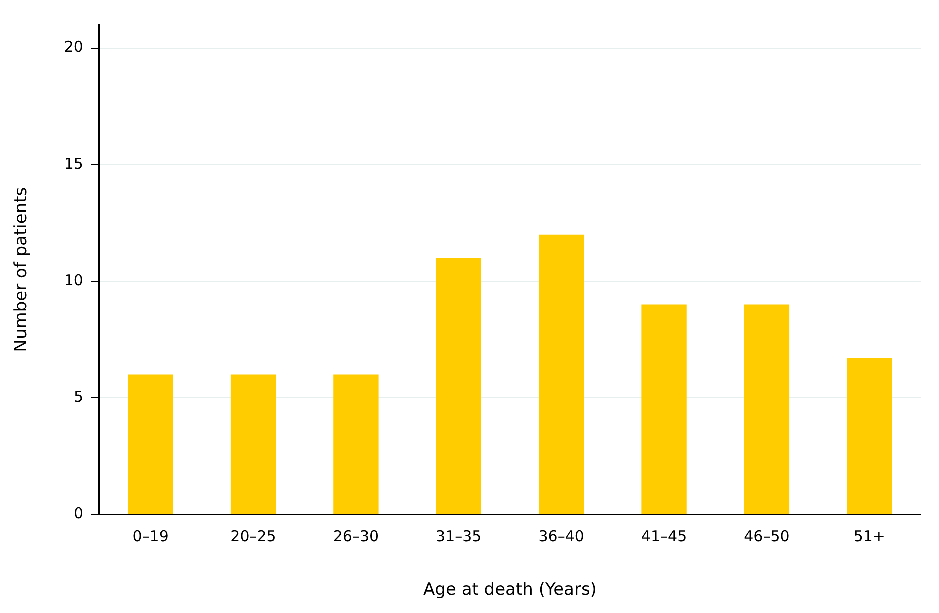  Describe the element at coordinates (79, 397) in the screenshot. I see `y-tick-label: 5` at that location.